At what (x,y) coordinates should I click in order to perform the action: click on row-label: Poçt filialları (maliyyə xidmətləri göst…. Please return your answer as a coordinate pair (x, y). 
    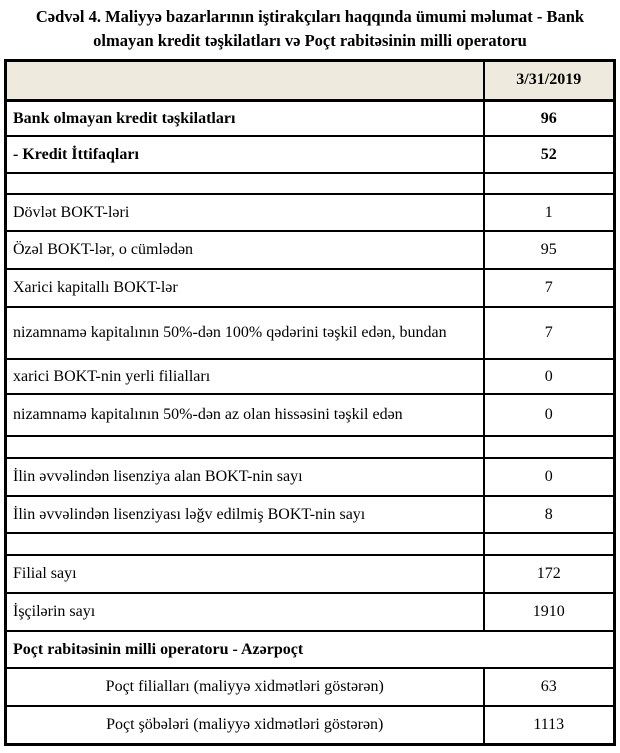
    Looking at the image, I should click on (244, 687).